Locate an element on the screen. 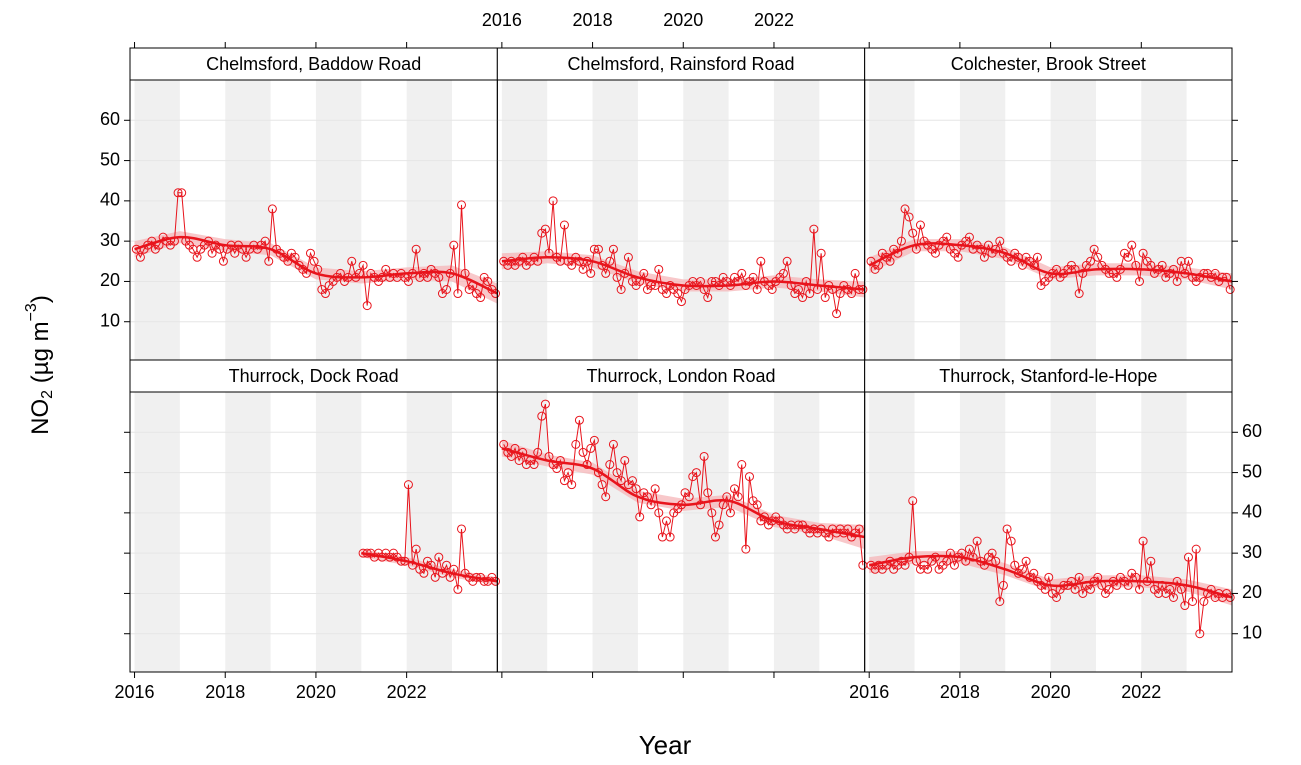  y-tick-label: 60 is located at coordinates (1252, 431).